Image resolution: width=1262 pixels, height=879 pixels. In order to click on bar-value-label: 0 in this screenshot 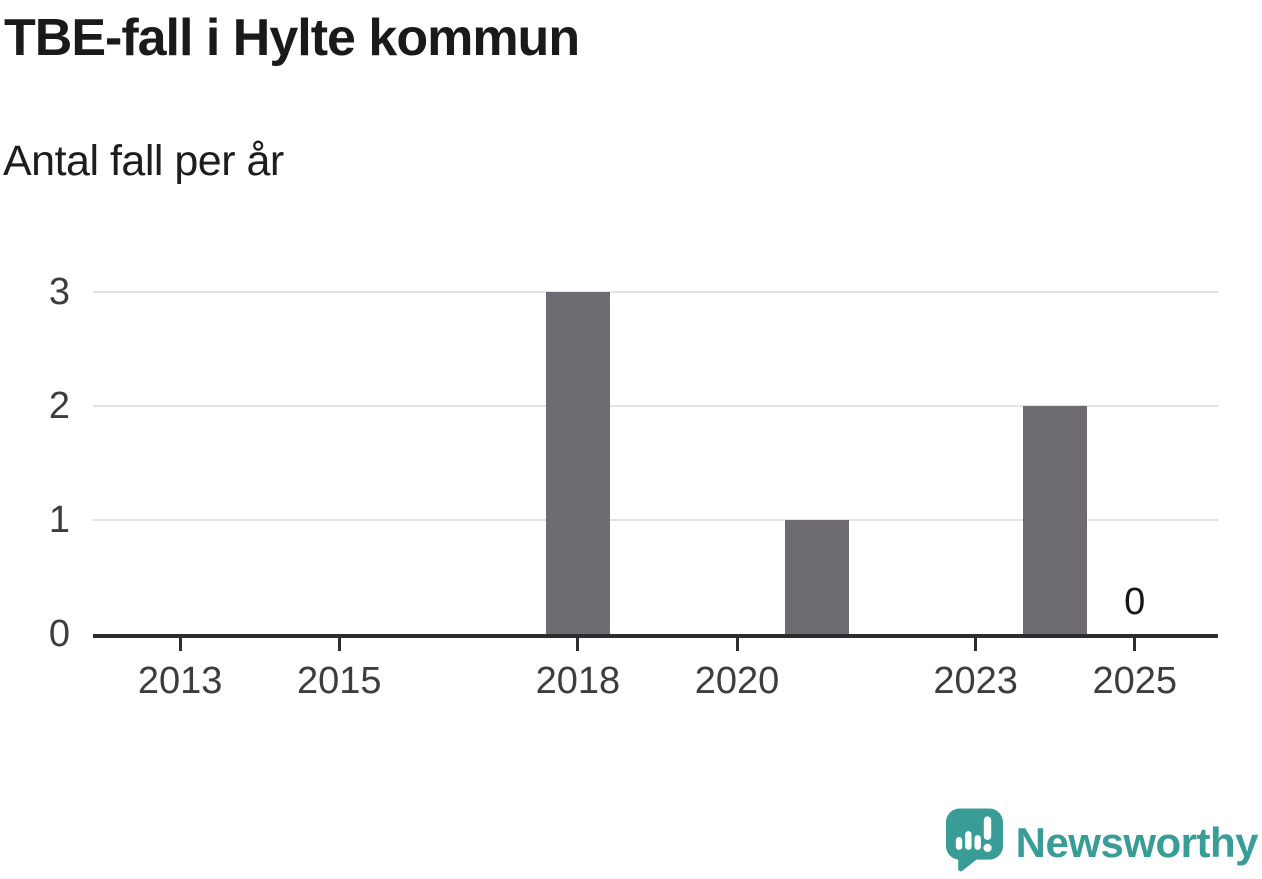, I will do `click(1135, 602)`.